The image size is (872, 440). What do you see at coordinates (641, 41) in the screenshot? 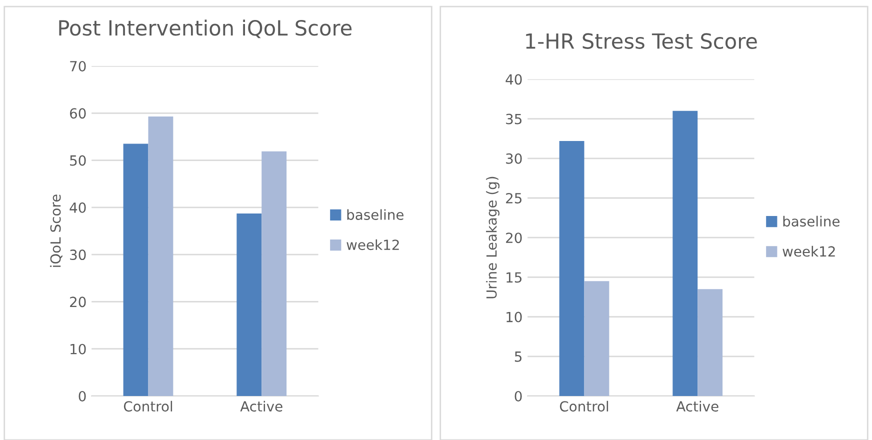
I see `chart-title: 1-HR Stress Test Score` at bounding box center [641, 41].